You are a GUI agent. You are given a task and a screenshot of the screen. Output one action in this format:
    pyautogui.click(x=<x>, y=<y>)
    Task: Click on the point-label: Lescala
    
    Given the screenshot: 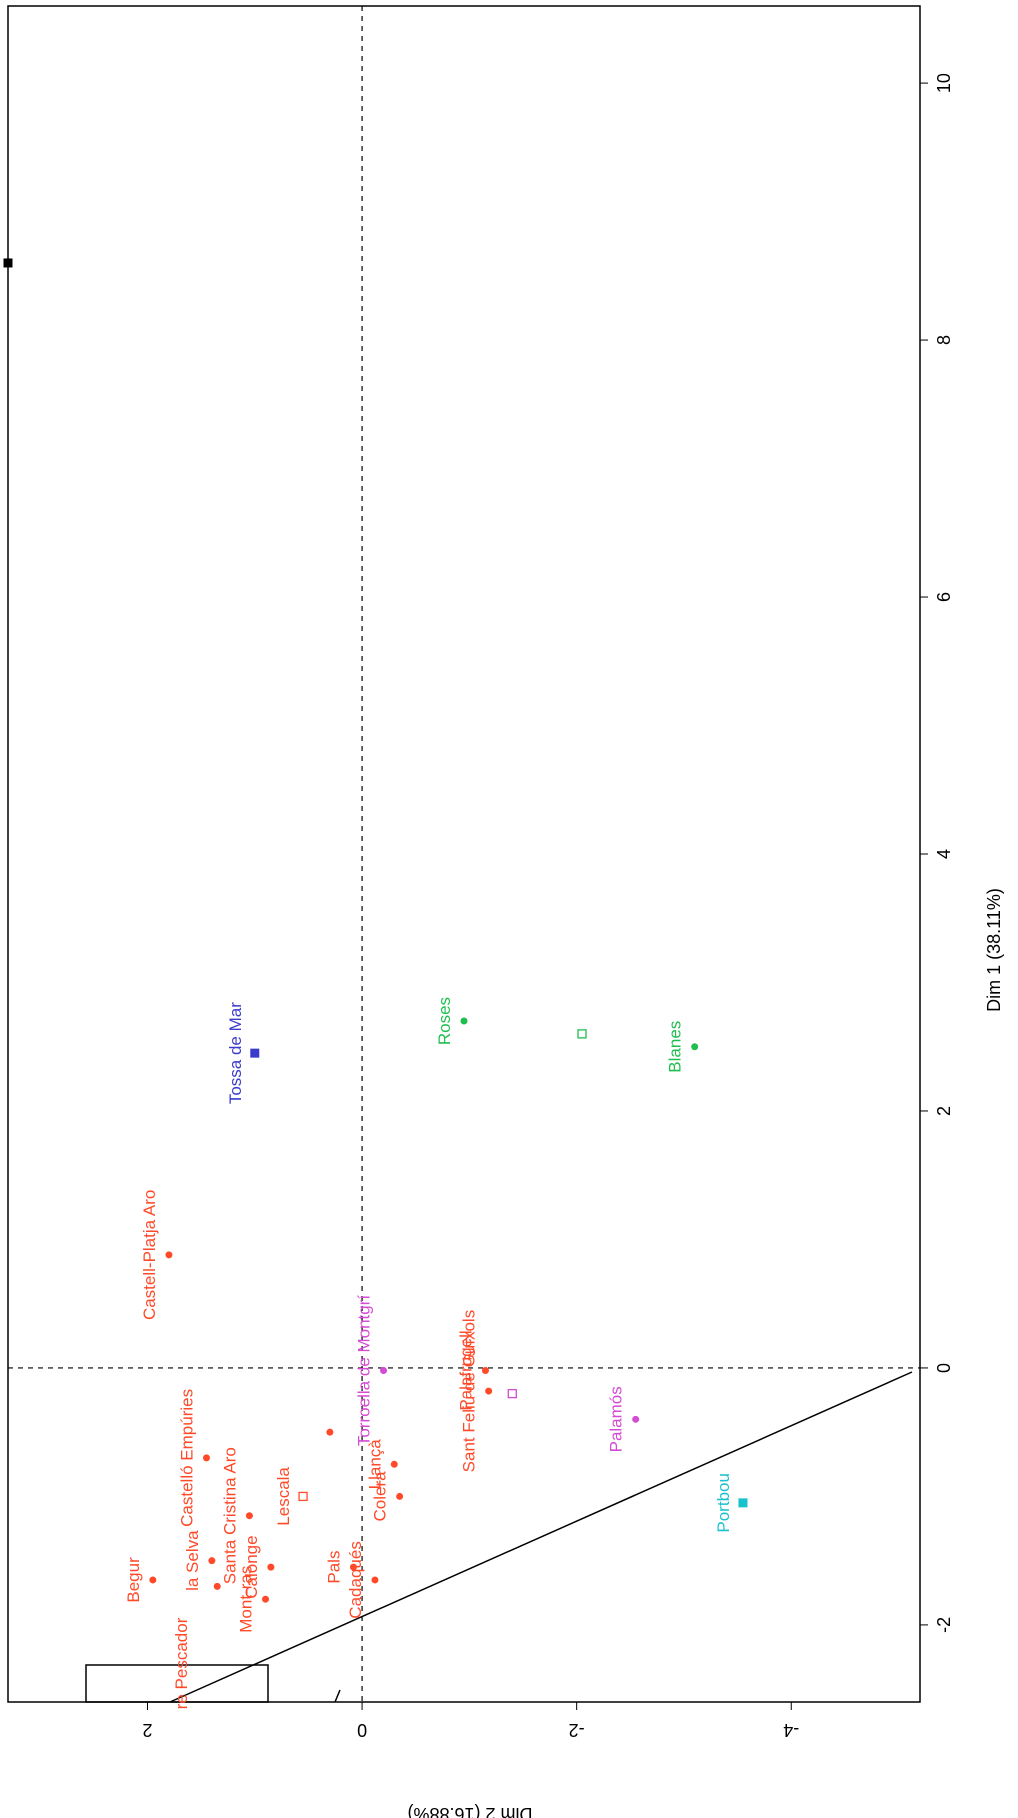 What is the action you would take?
    pyautogui.click(x=283, y=1496)
    